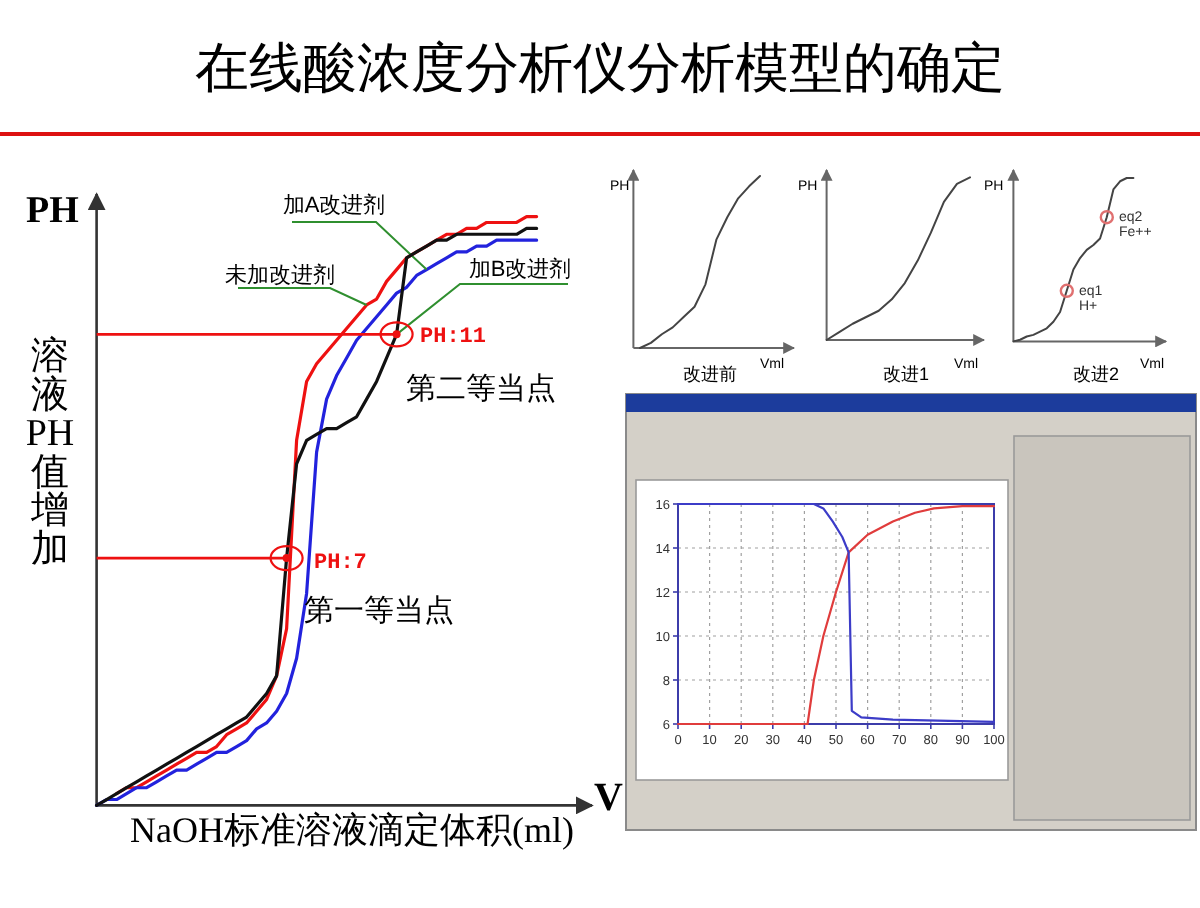  I want to click on y-axis-title: 溶液PH值增加, so click(50, 452).